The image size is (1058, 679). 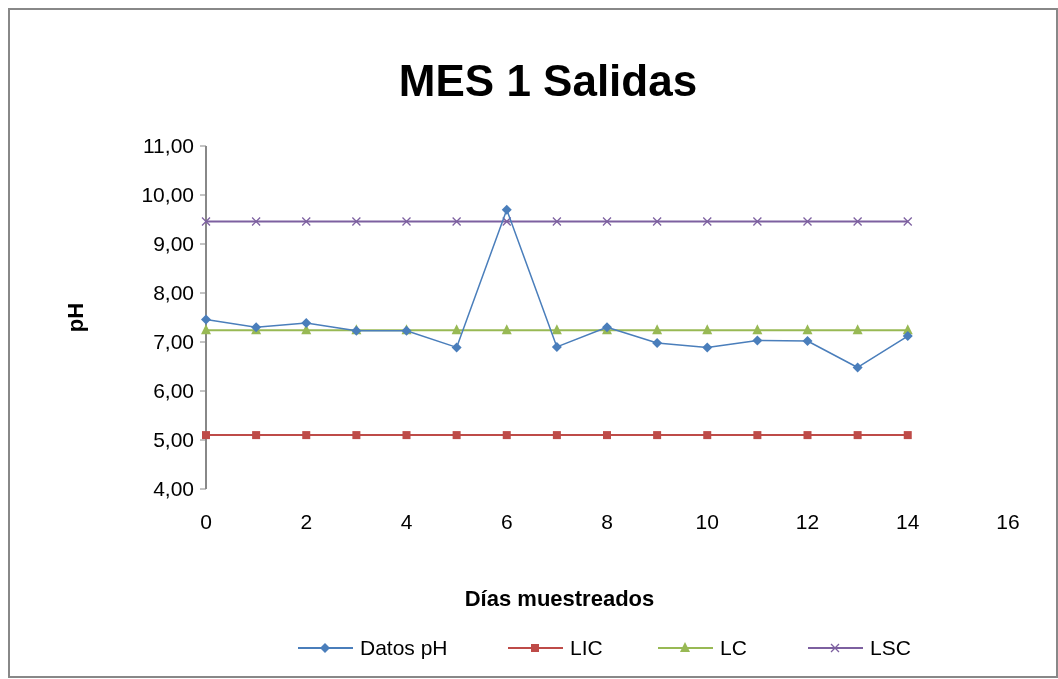 What do you see at coordinates (173, 440) in the screenshot?
I see `y-tick-label: 5,00` at bounding box center [173, 440].